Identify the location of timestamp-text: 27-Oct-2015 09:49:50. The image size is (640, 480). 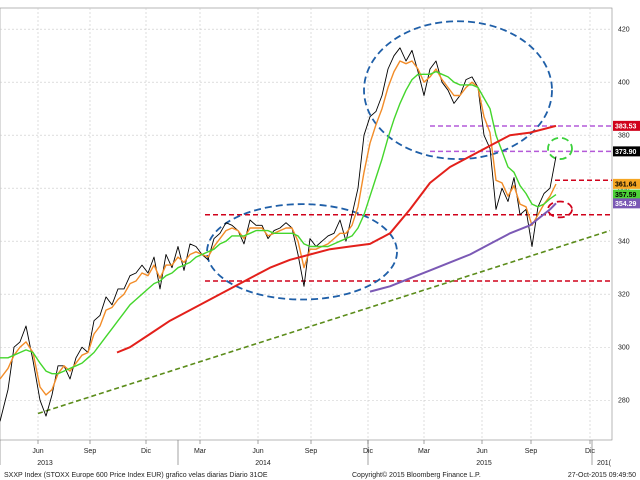
(602, 475).